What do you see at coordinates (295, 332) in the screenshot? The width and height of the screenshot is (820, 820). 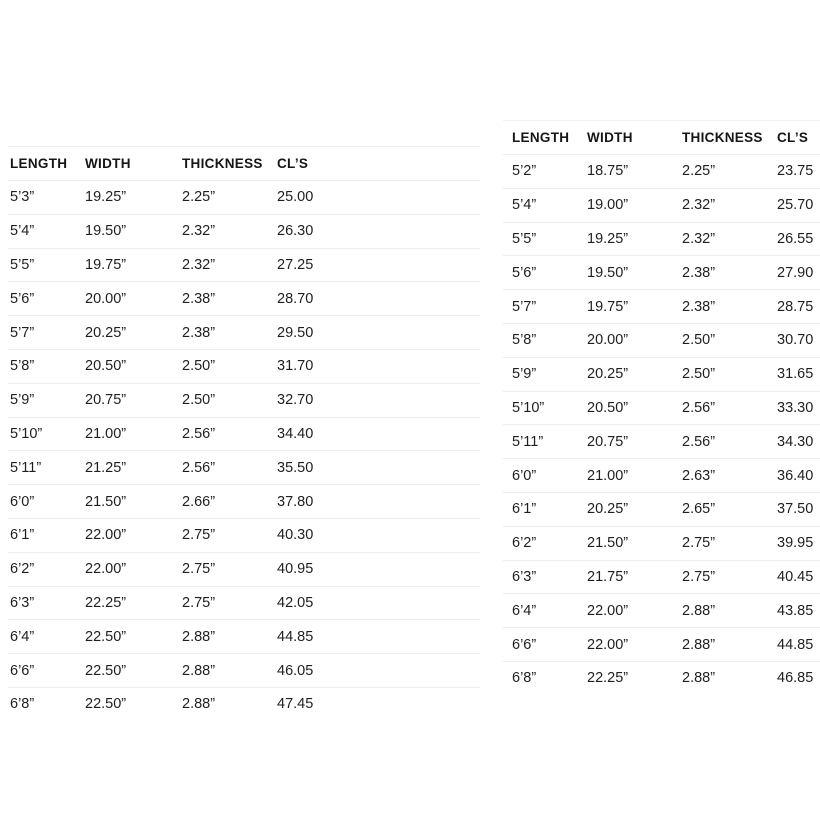 I see `table-cell: 29.50` at bounding box center [295, 332].